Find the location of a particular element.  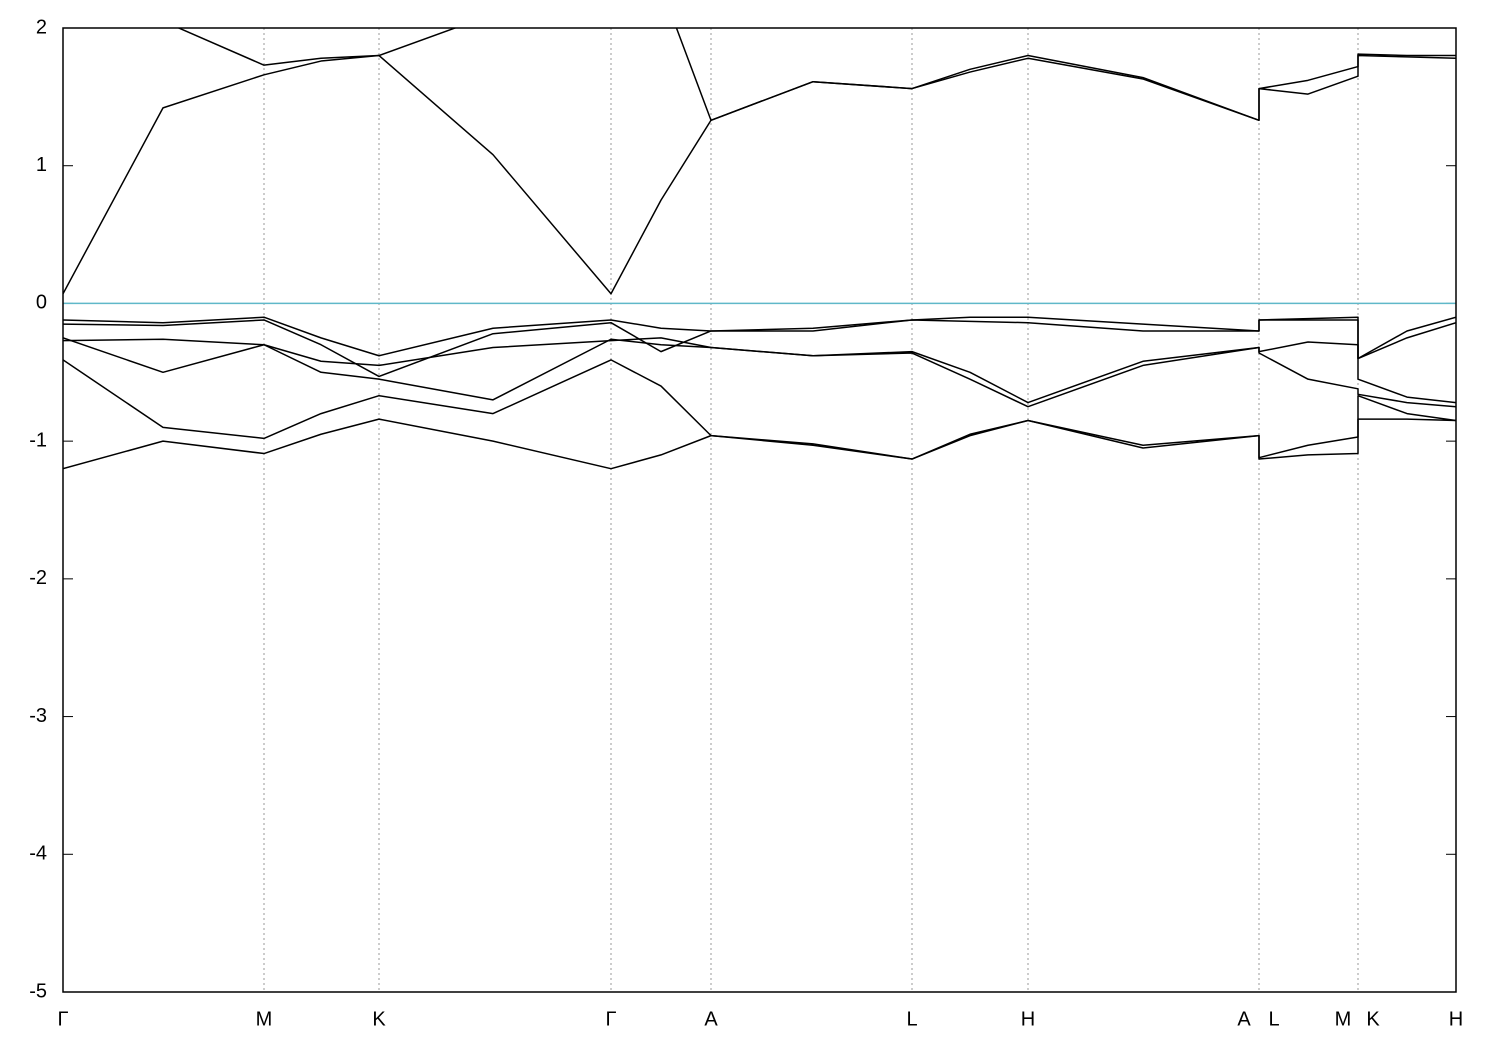

y-tick-label: -1 is located at coordinates (38, 440).